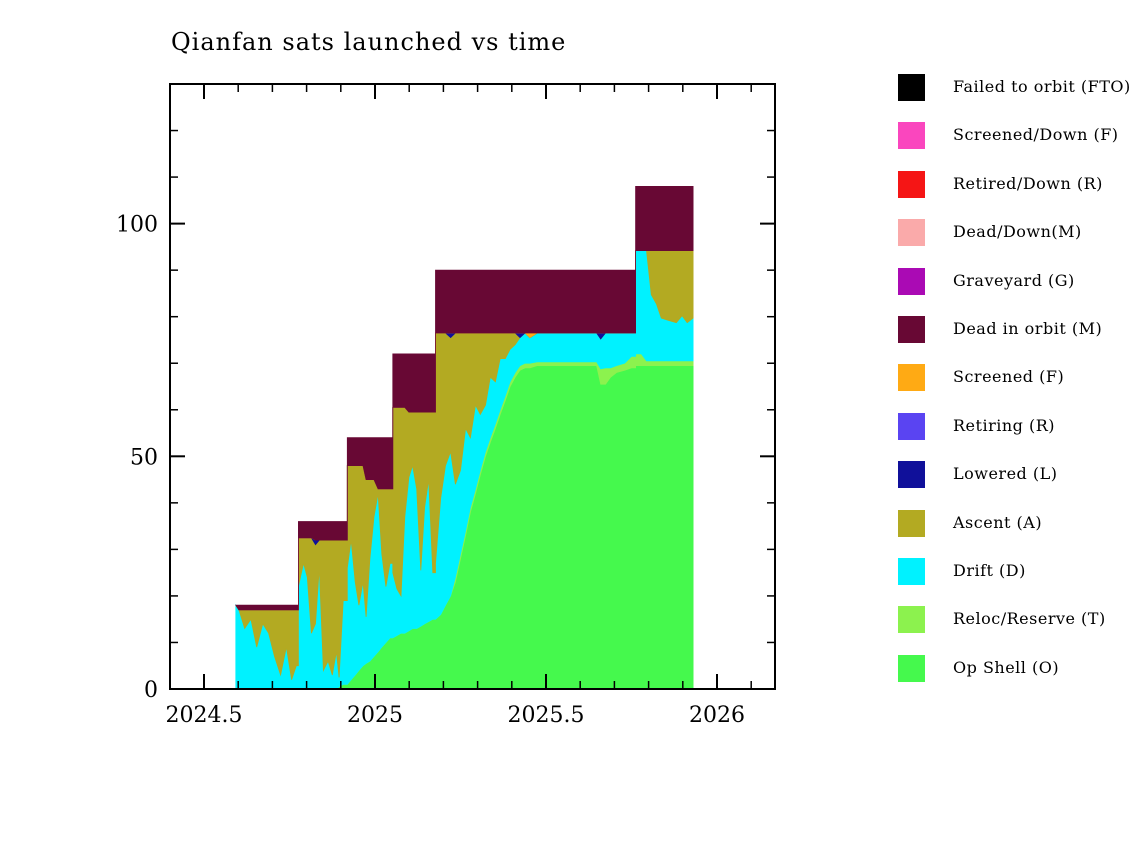  What do you see at coordinates (369, 42) in the screenshot?
I see `chart-title: Qianfan sats launched vs time` at bounding box center [369, 42].